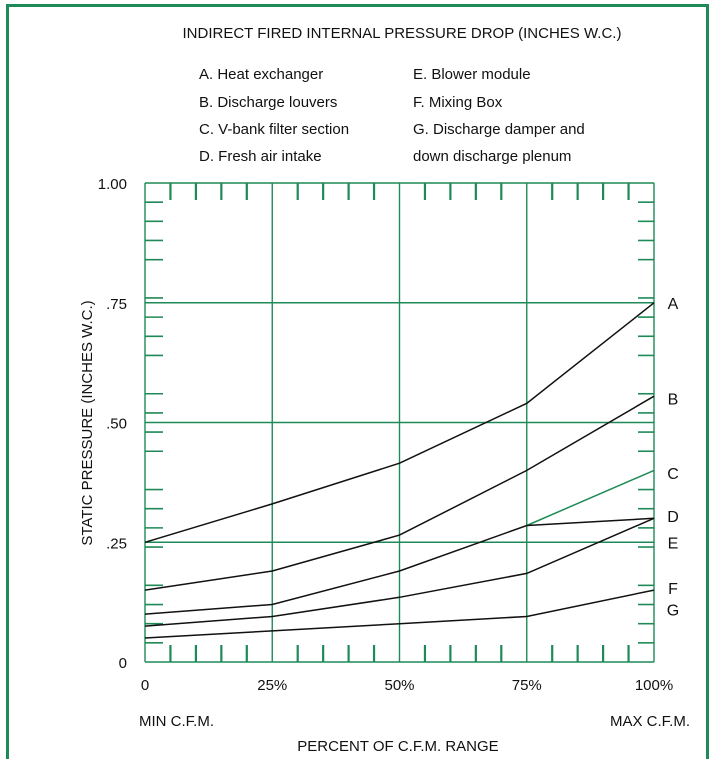 Image resolution: width=713 pixels, height=763 pixels. I want to click on x-axis-label: PERCENT OF C.F.M. RANGE, so click(397, 746).